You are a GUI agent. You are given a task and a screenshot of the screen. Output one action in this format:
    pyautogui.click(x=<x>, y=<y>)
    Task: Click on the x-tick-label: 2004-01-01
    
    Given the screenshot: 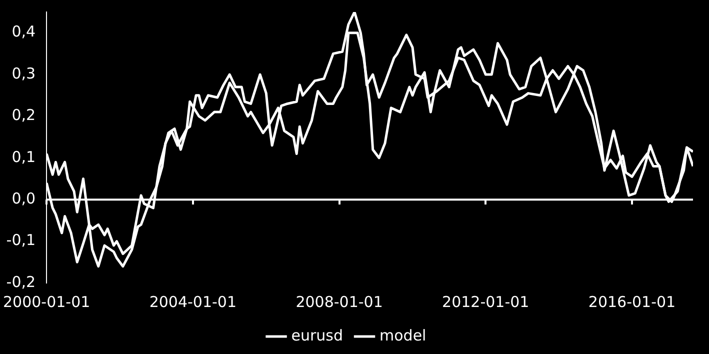 What is the action you would take?
    pyautogui.click(x=193, y=301)
    